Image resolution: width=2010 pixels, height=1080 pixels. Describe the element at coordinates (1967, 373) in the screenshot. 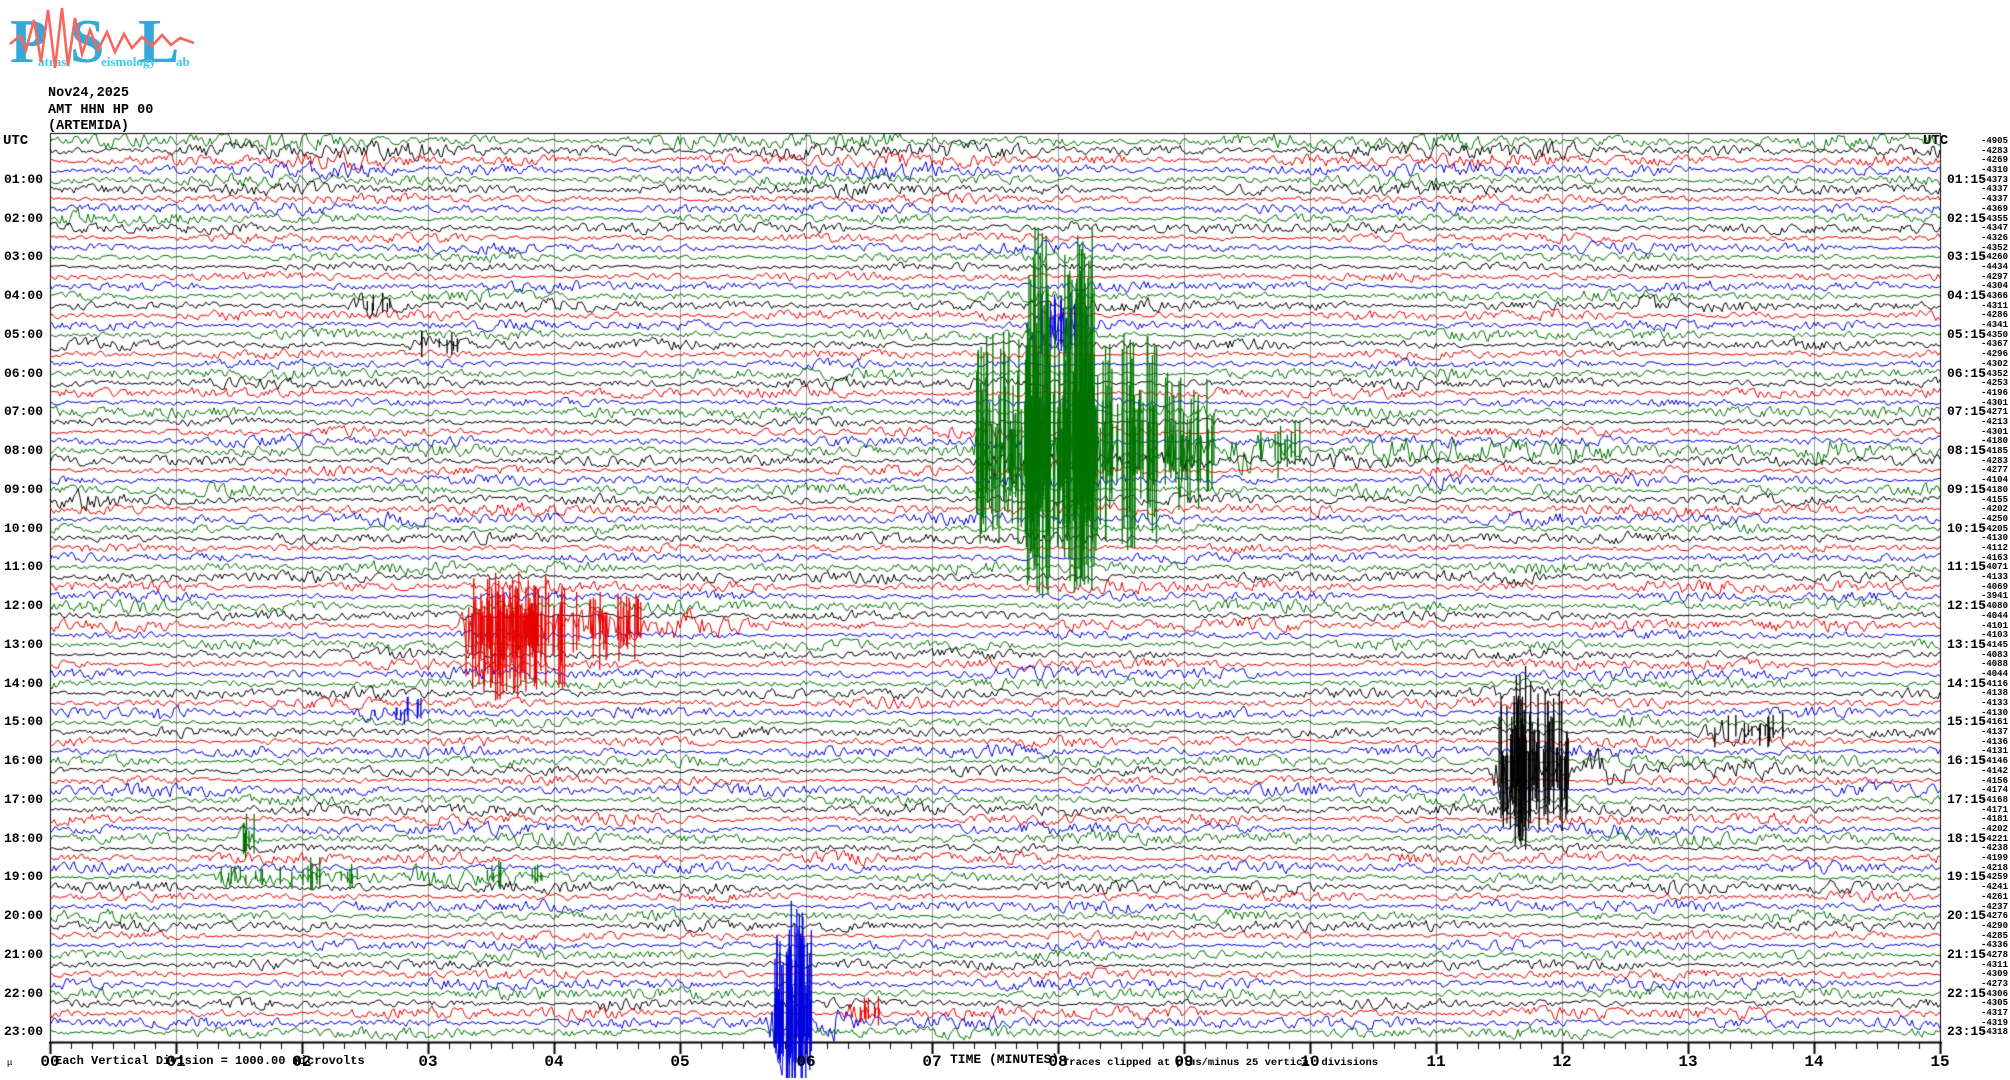

I see `hour-label-right: 06:15` at that location.